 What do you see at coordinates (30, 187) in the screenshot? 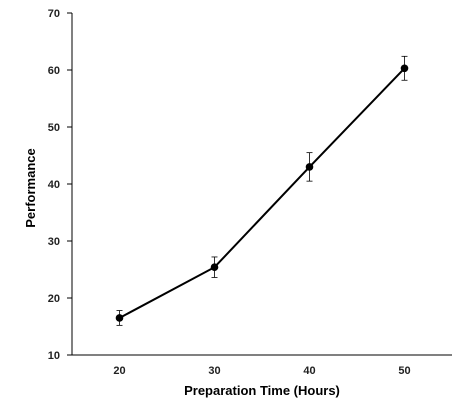
I see `y-axis-title: Performance` at bounding box center [30, 187].